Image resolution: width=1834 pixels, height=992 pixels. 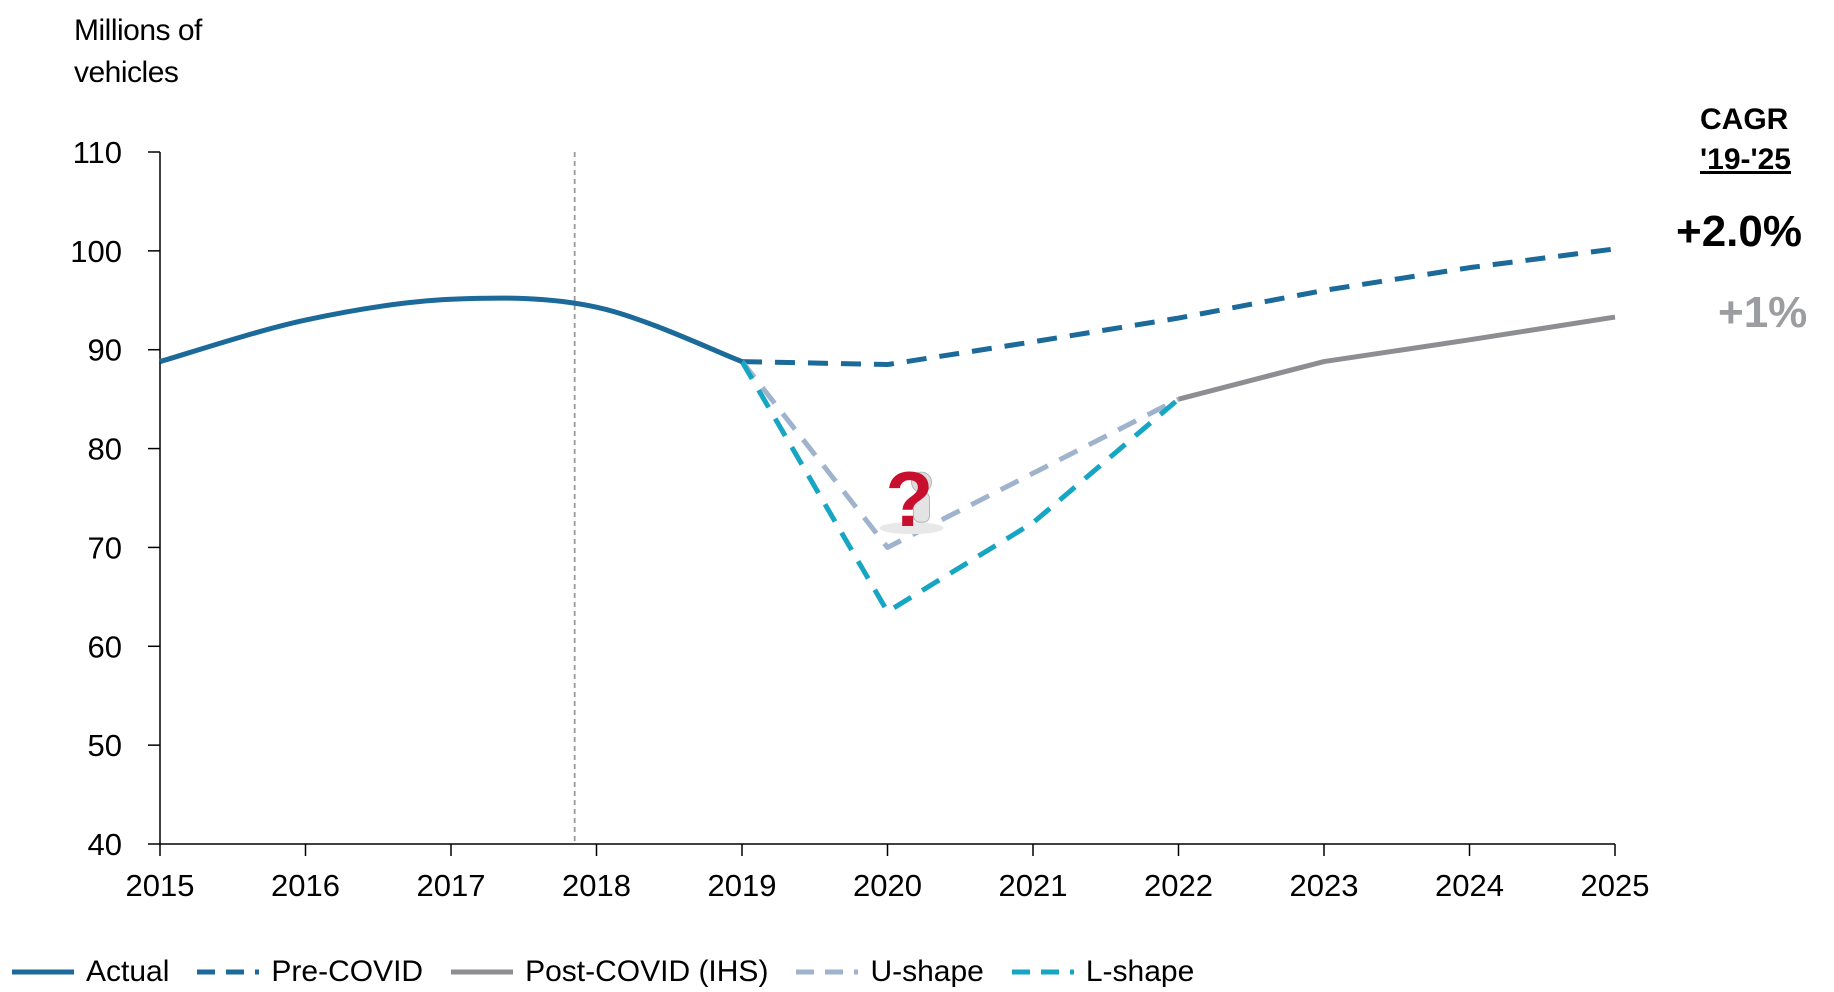 I want to click on series-line-l-shape, so click(x=960, y=487).